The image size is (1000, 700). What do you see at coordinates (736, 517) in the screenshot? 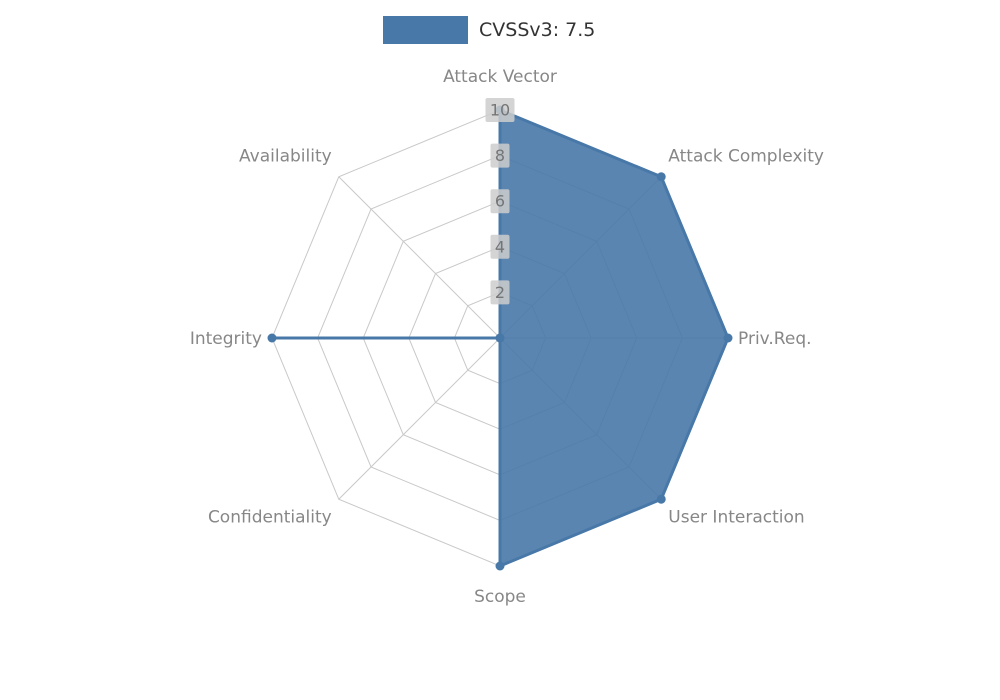
I see `axis-label-user-interaction: User Interaction` at bounding box center [736, 517].